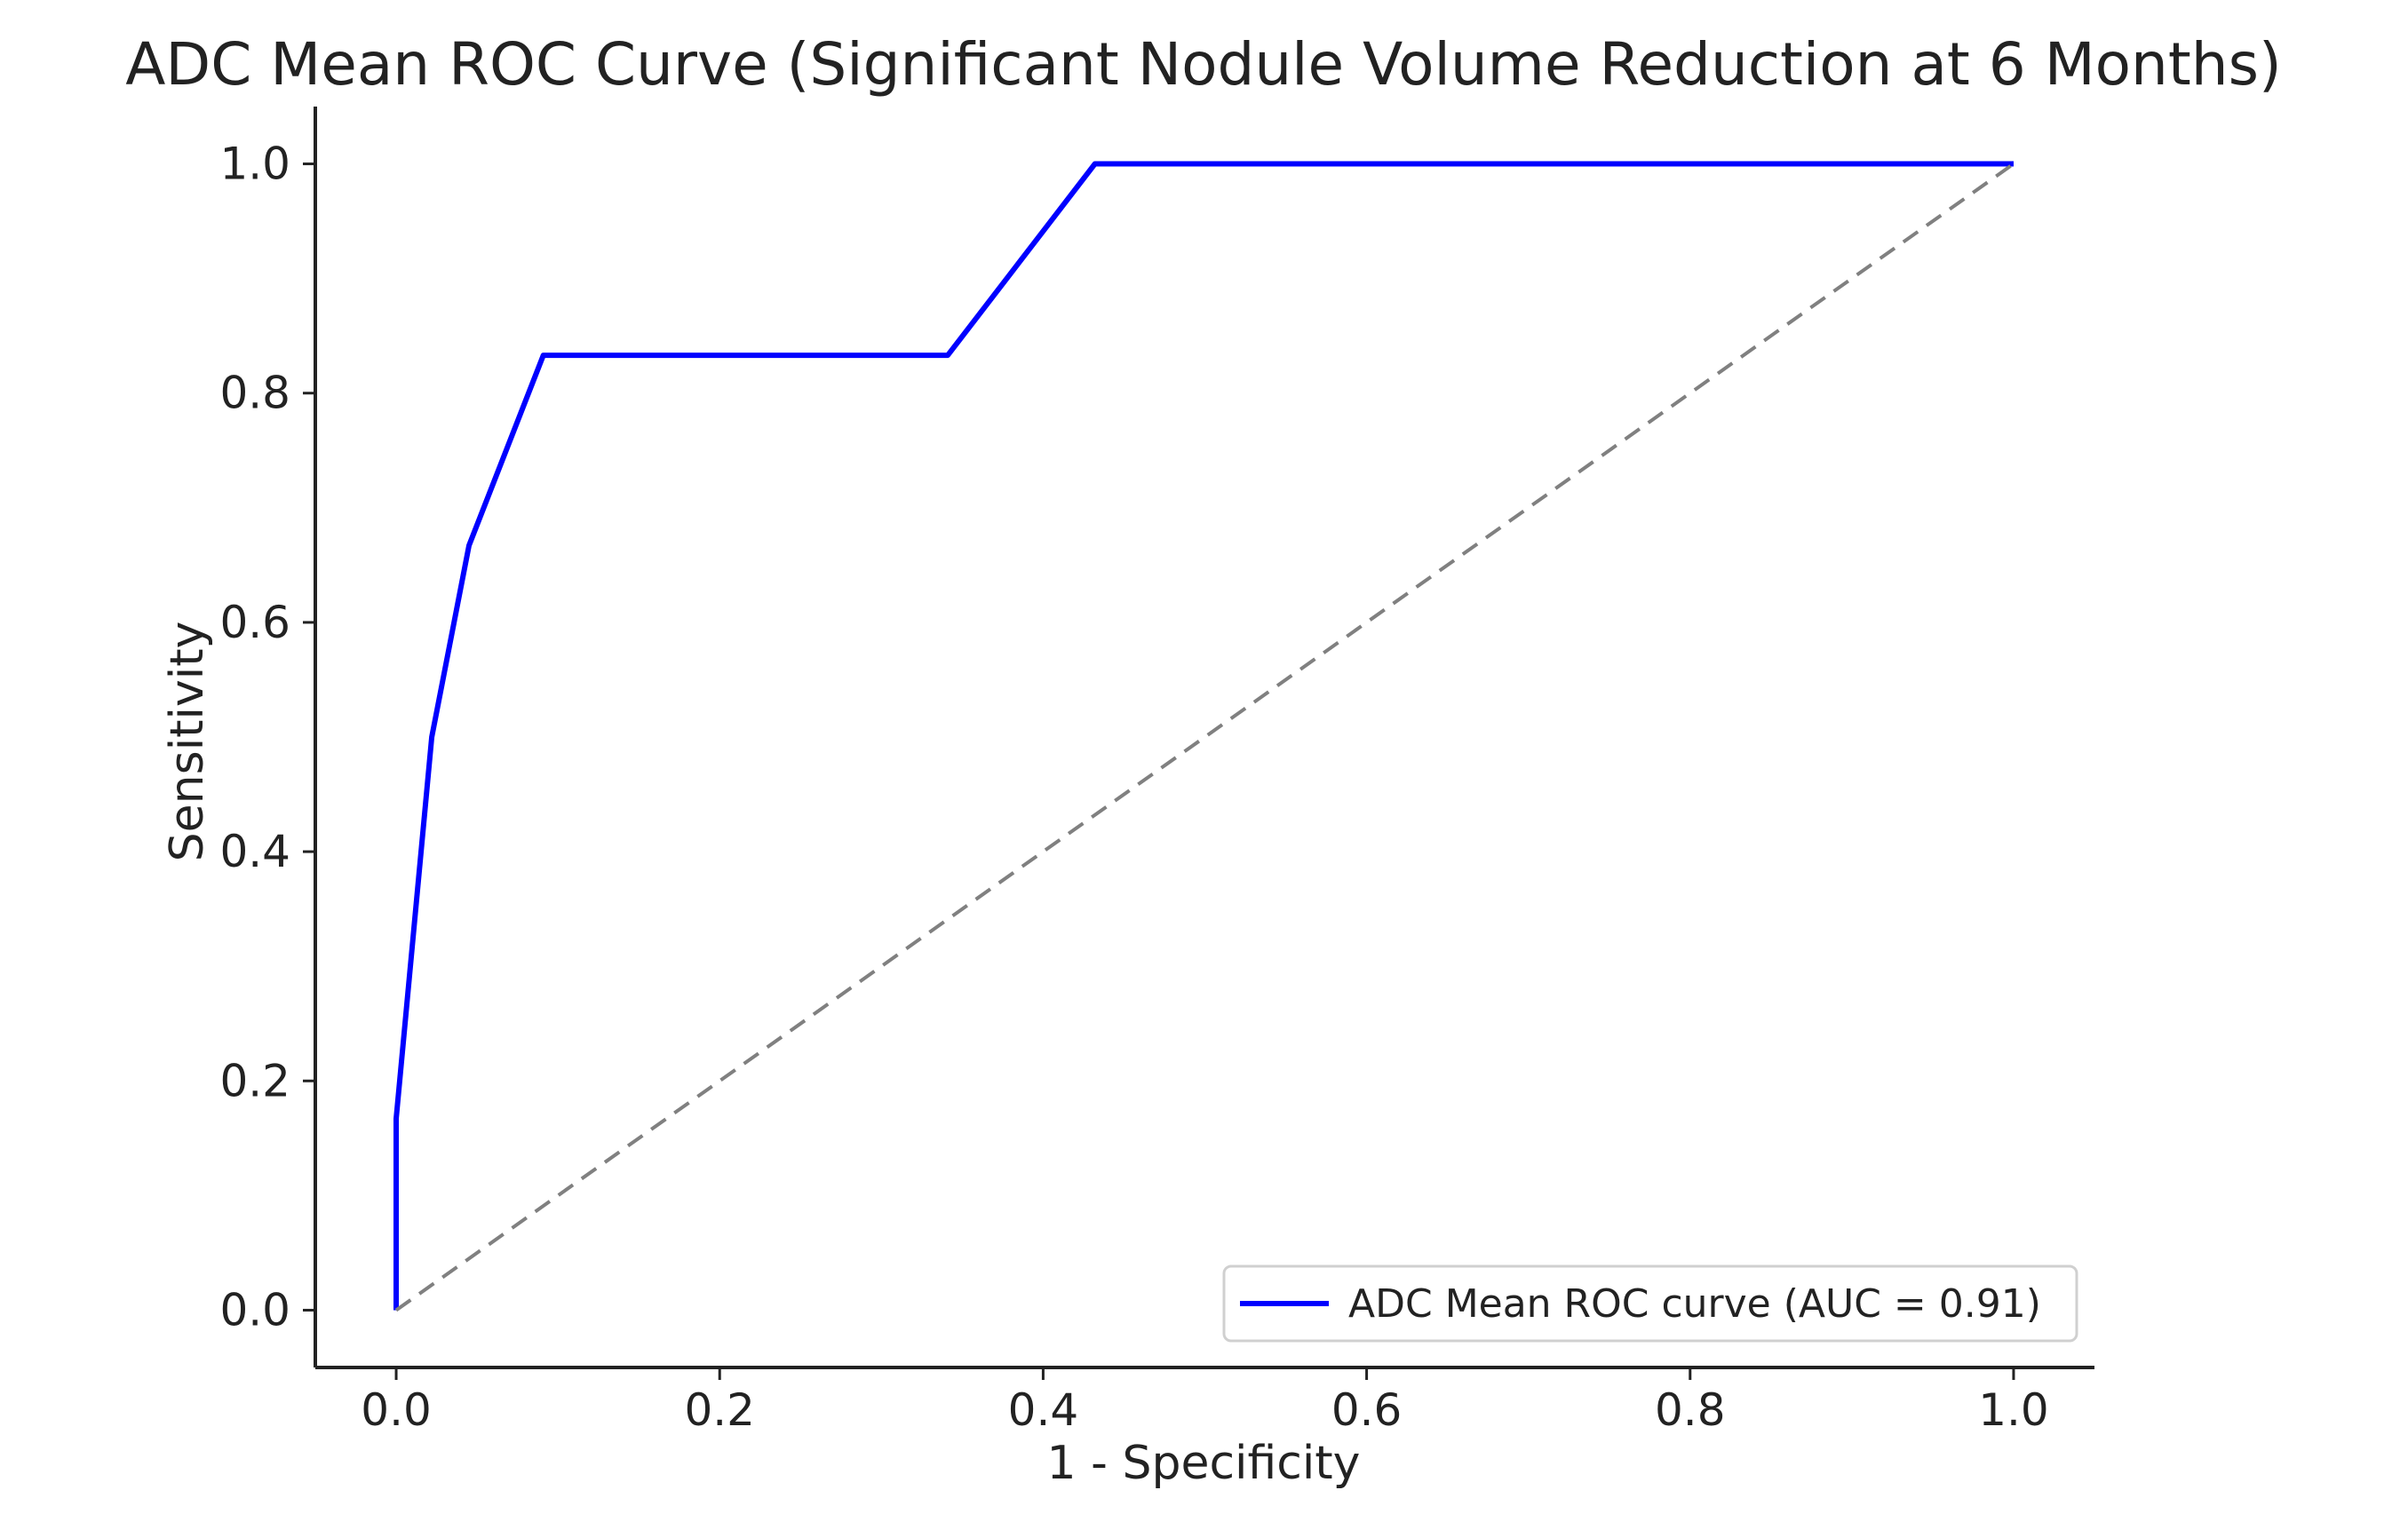 This screenshot has height=1514, width=2408. I want to click on legend-box, so click(1650, 1303).